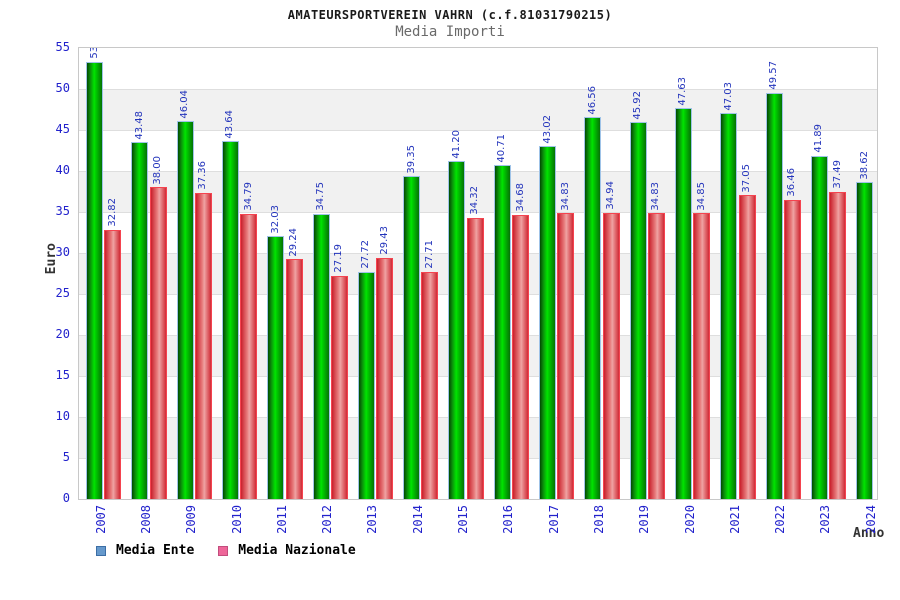 This screenshot has height=600, width=900. What do you see at coordinates (729, 306) in the screenshot?
I see `bar-media-ente-2021` at bounding box center [729, 306].